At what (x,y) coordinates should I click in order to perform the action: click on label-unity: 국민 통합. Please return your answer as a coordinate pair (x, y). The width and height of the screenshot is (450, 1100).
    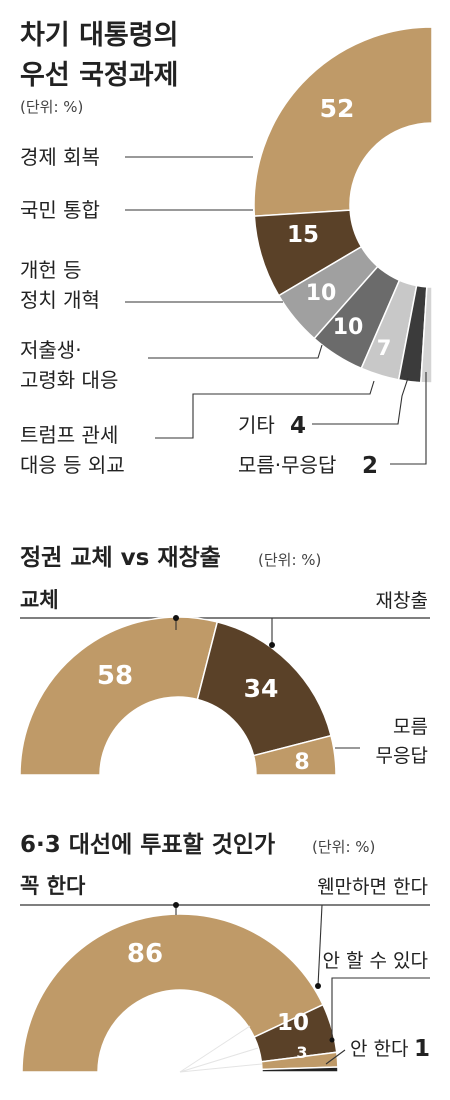
    Looking at the image, I should click on (60, 210).